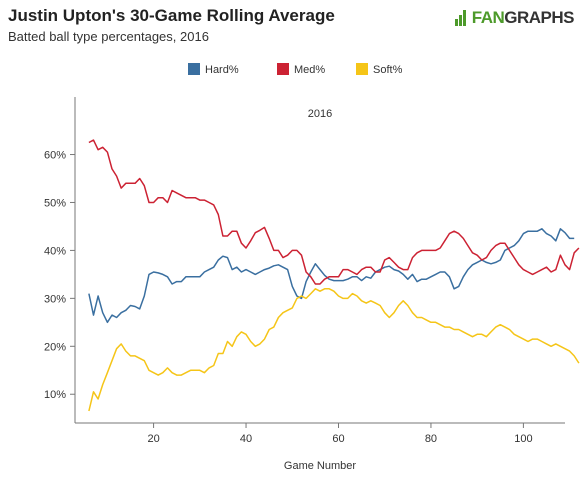 The height and width of the screenshot is (479, 584). I want to click on y-axis-ticks: 10% 20% 30% 40% 50% 60%, so click(59, 275).